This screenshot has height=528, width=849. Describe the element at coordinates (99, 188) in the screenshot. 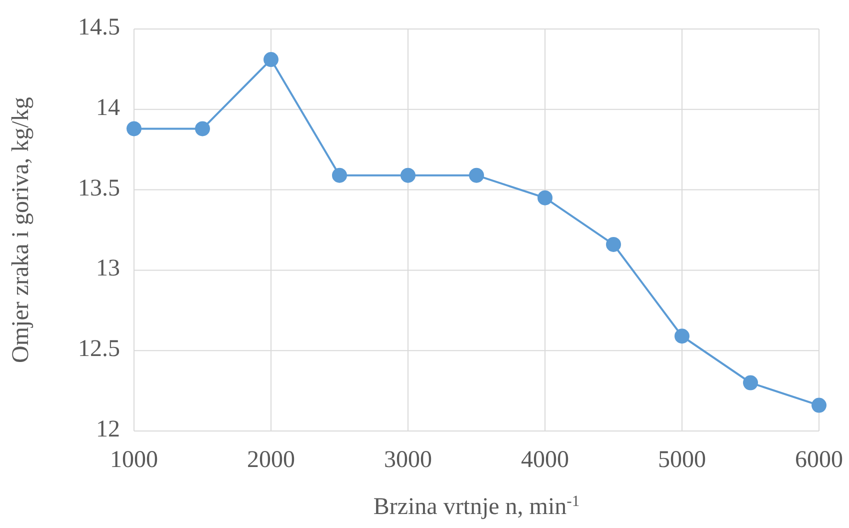

I see `y-tick-label: 13.5` at that location.